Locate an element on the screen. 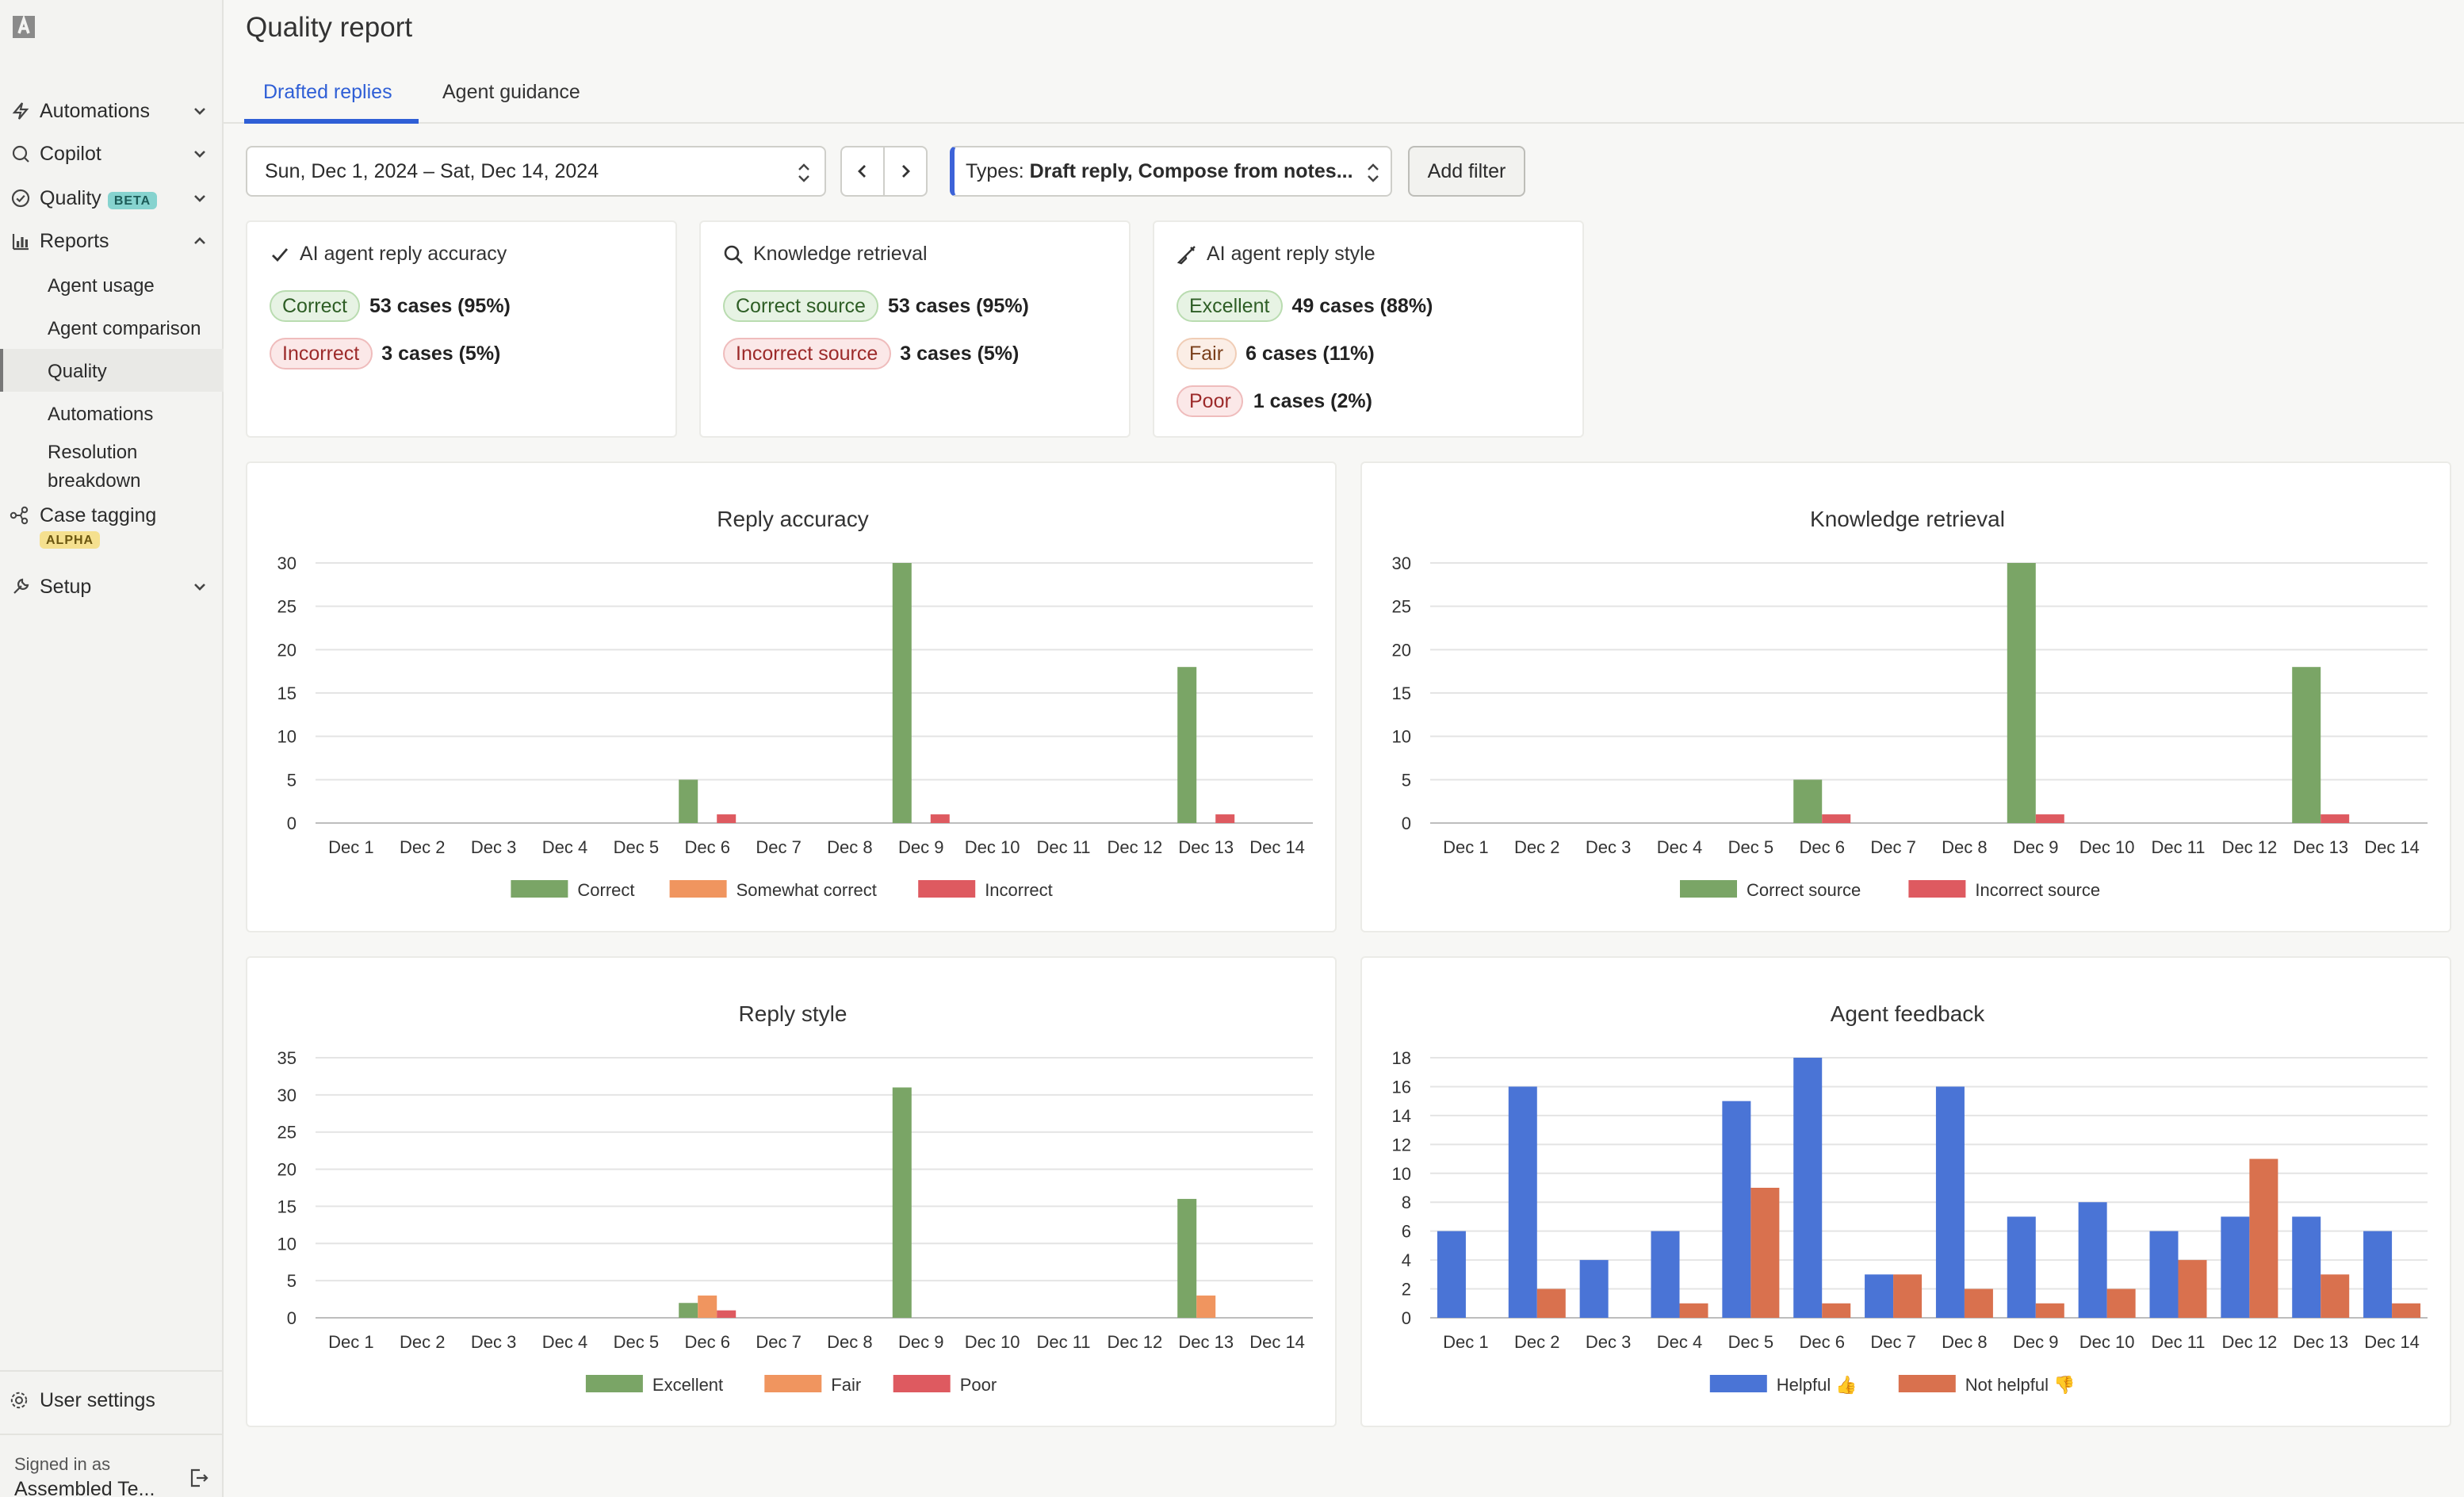 This screenshot has width=2464, height=1497. sidebar-item-copilot: Copilot is located at coordinates (112, 154).